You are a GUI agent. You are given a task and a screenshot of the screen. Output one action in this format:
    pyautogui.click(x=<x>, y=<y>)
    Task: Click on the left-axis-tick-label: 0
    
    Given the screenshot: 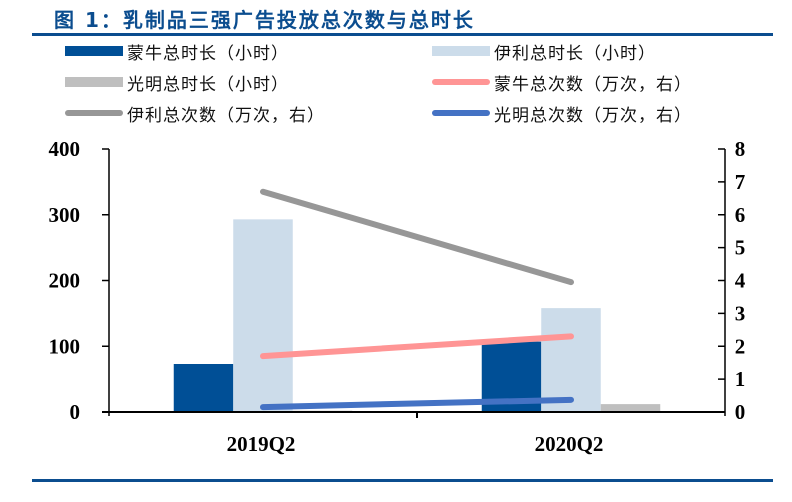 What is the action you would take?
    pyautogui.click(x=75, y=412)
    